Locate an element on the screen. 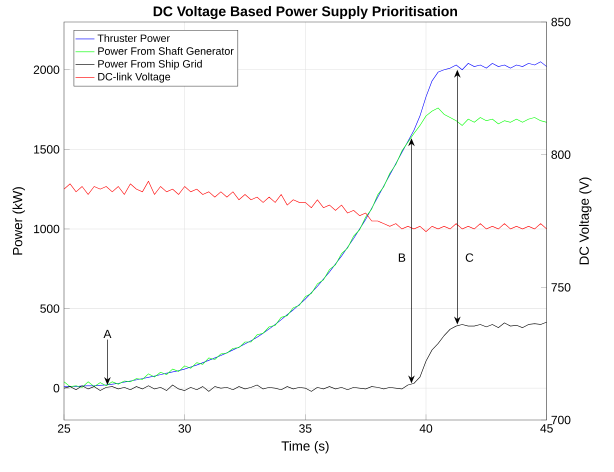  y2-tick-label: 750 is located at coordinates (561, 287).